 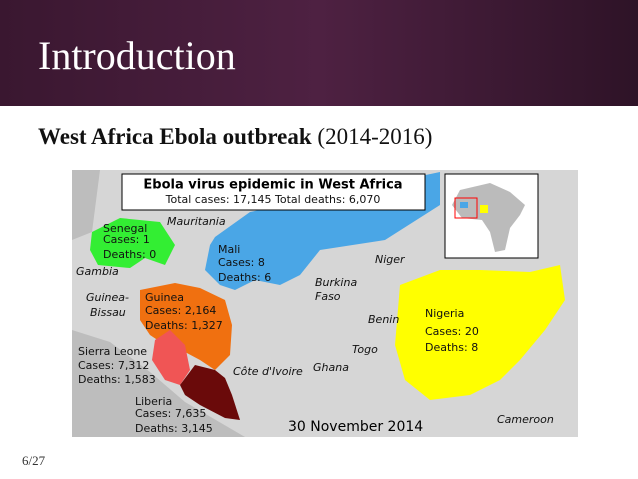 I want to click on map-date: 30 November 2014, so click(x=355, y=427).